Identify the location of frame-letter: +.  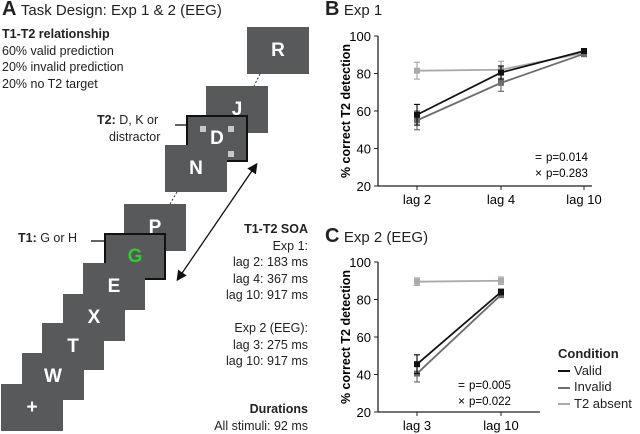
(32, 407).